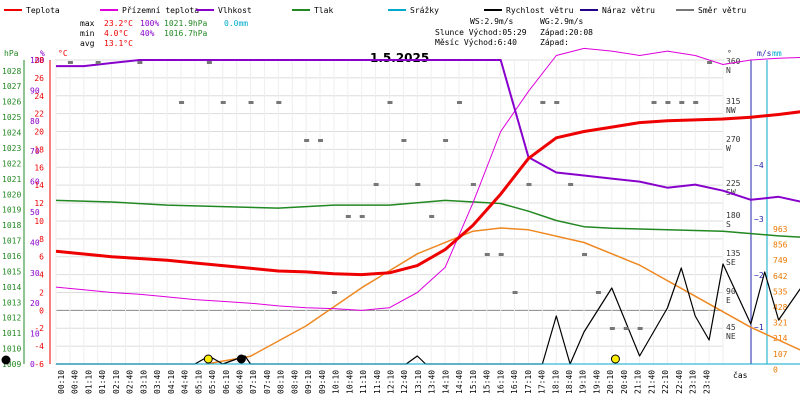 Image resolution: width=800 pixels, height=400 pixels. I want to click on time-tick: 01:10, so click(88, 382).